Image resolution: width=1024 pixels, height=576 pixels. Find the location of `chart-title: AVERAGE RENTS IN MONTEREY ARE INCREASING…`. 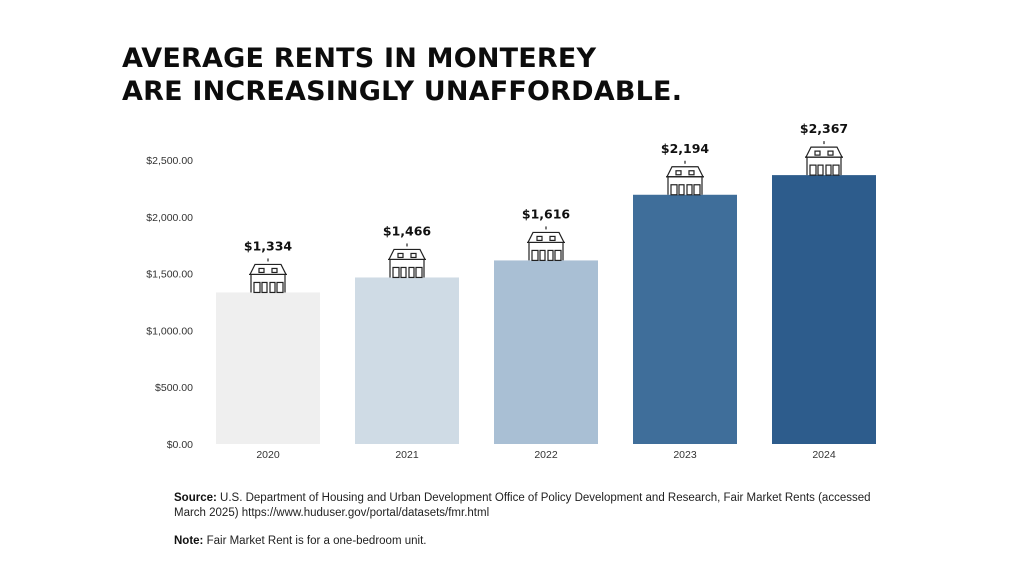

chart-title: AVERAGE RENTS IN MONTEREY ARE INCREASING… is located at coordinates (402, 75).